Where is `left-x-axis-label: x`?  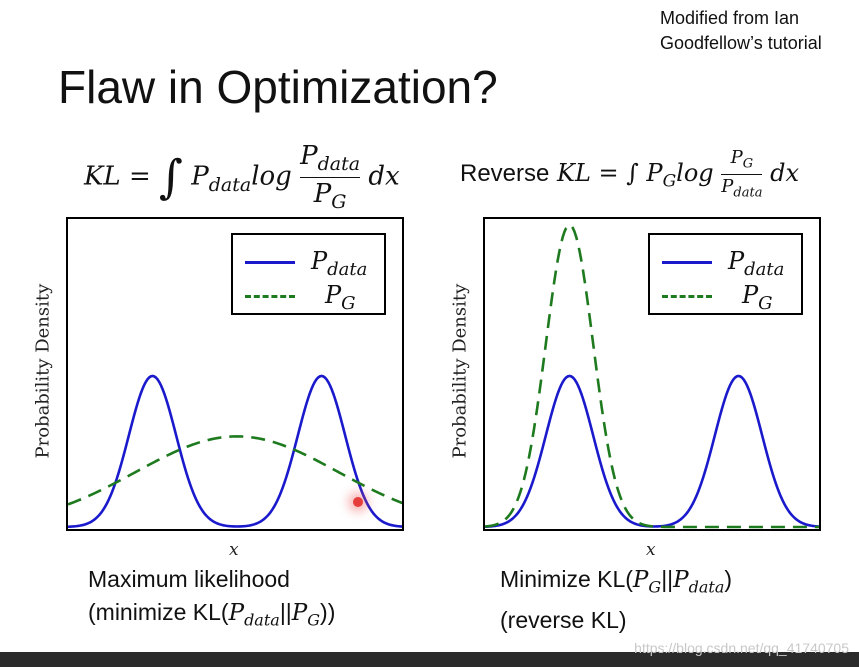 left-x-axis-label: x is located at coordinates (234, 550).